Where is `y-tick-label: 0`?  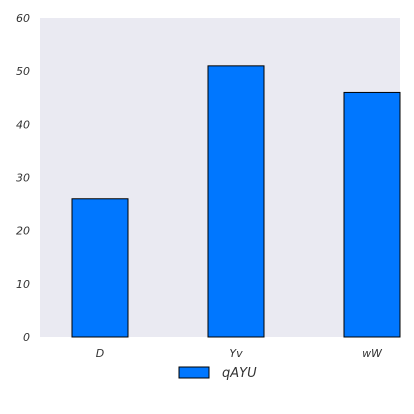
y-tick-label: 0 is located at coordinates (26, 337).